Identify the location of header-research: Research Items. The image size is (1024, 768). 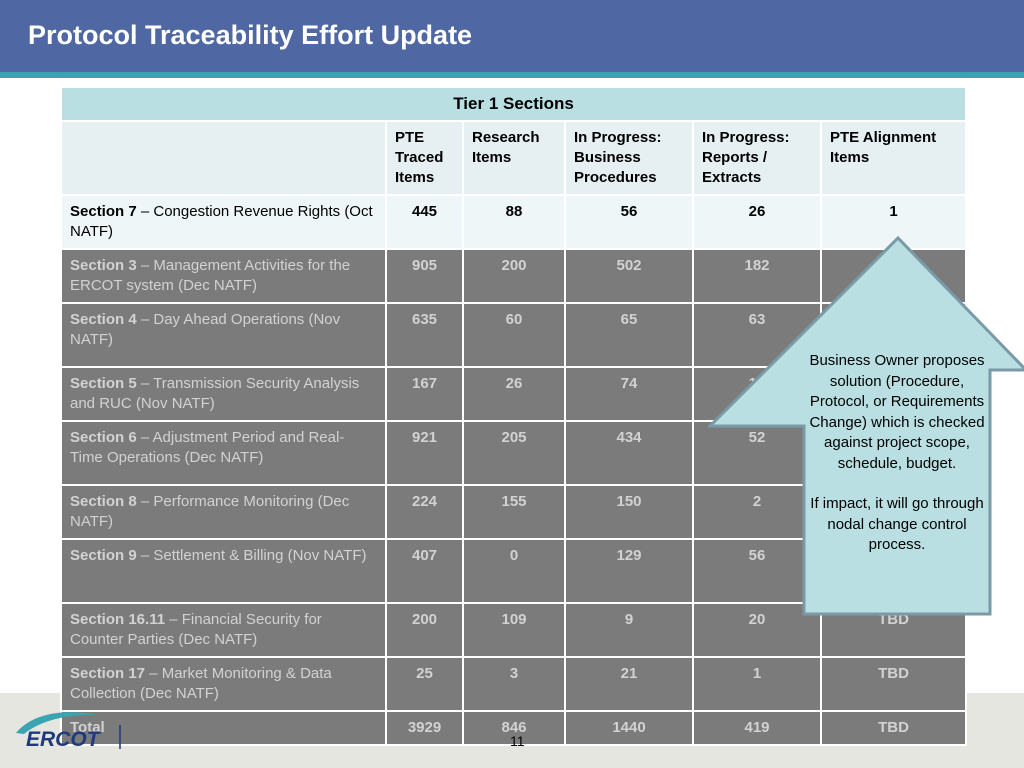
(514, 158).